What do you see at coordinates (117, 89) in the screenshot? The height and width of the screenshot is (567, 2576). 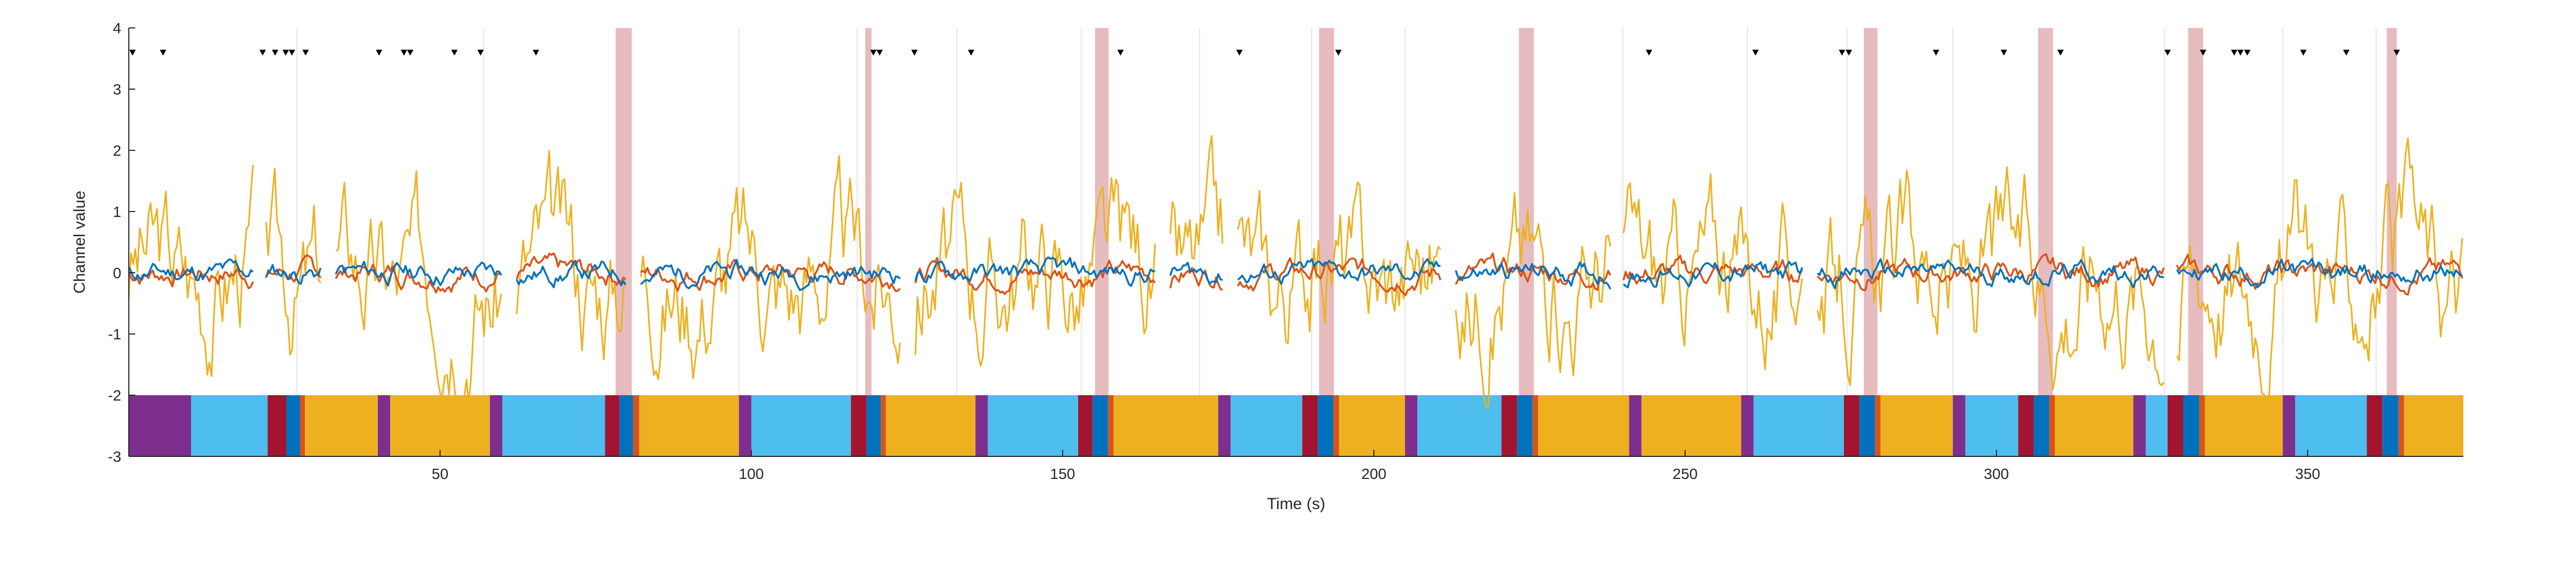 I see `y-tick-label: 3` at bounding box center [117, 89].